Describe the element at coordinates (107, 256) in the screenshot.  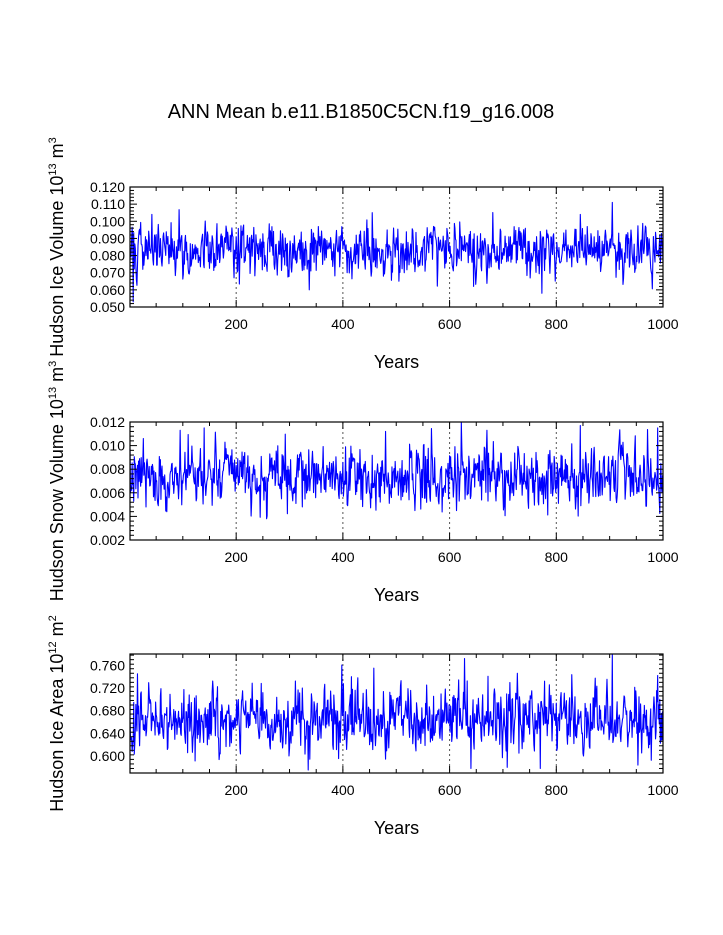
I see `y-tick-label: 0.080` at that location.